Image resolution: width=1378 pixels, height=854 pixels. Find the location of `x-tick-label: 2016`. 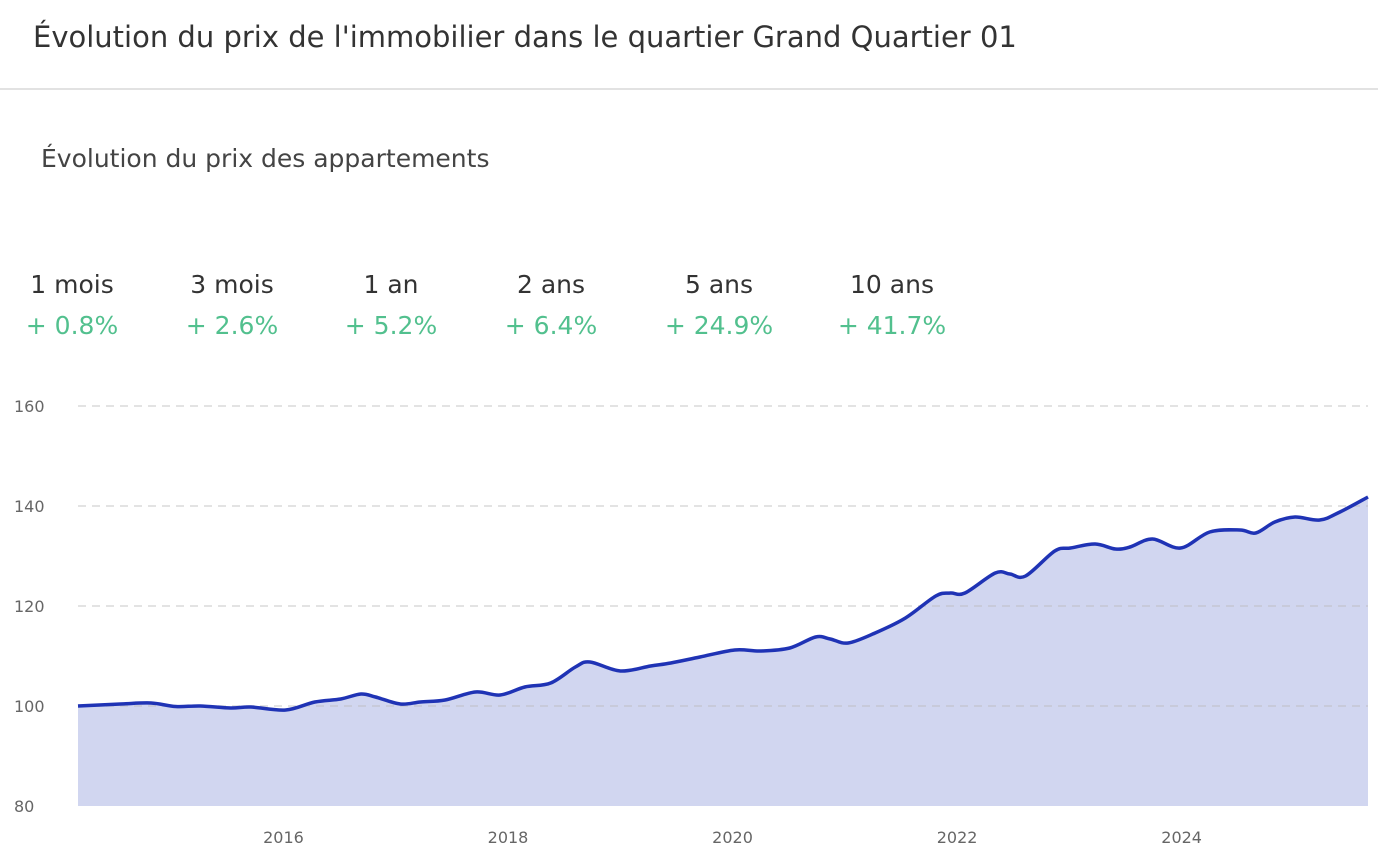

x-tick-label: 2016 is located at coordinates (283, 837).